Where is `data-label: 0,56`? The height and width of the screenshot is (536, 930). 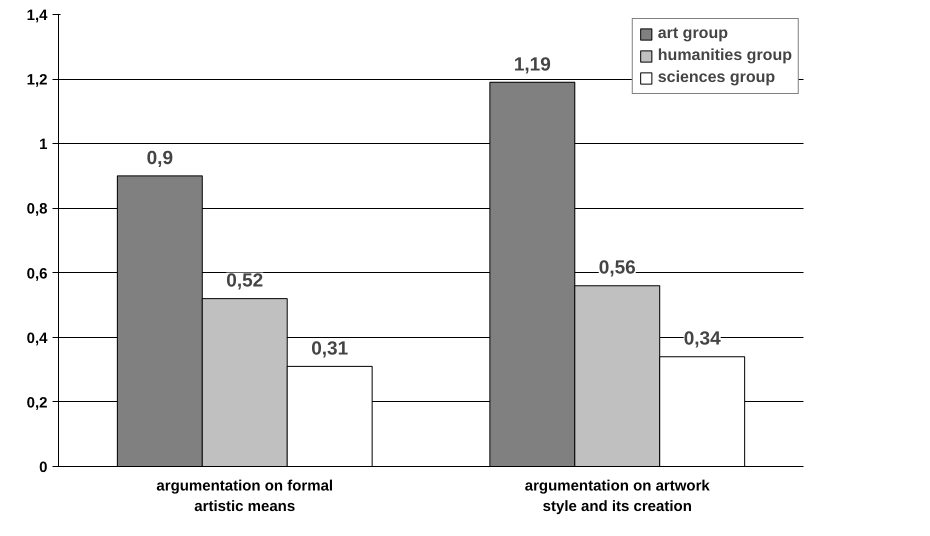
data-label: 0,56 is located at coordinates (617, 268).